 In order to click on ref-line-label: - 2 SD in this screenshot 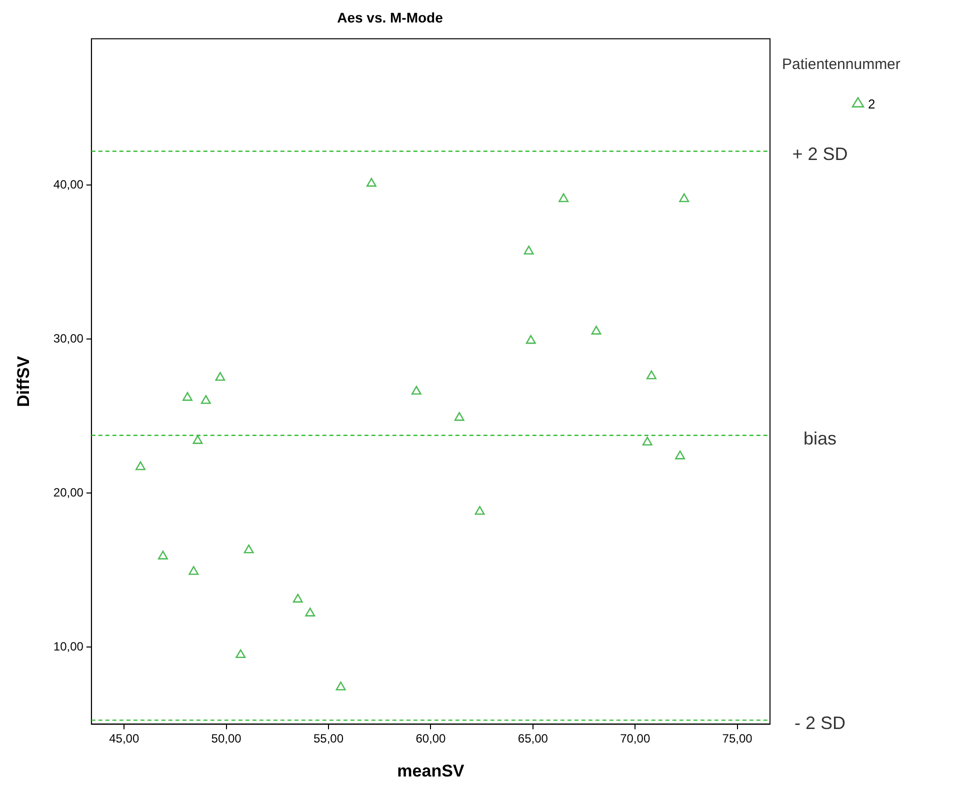, I will do `click(820, 723)`.